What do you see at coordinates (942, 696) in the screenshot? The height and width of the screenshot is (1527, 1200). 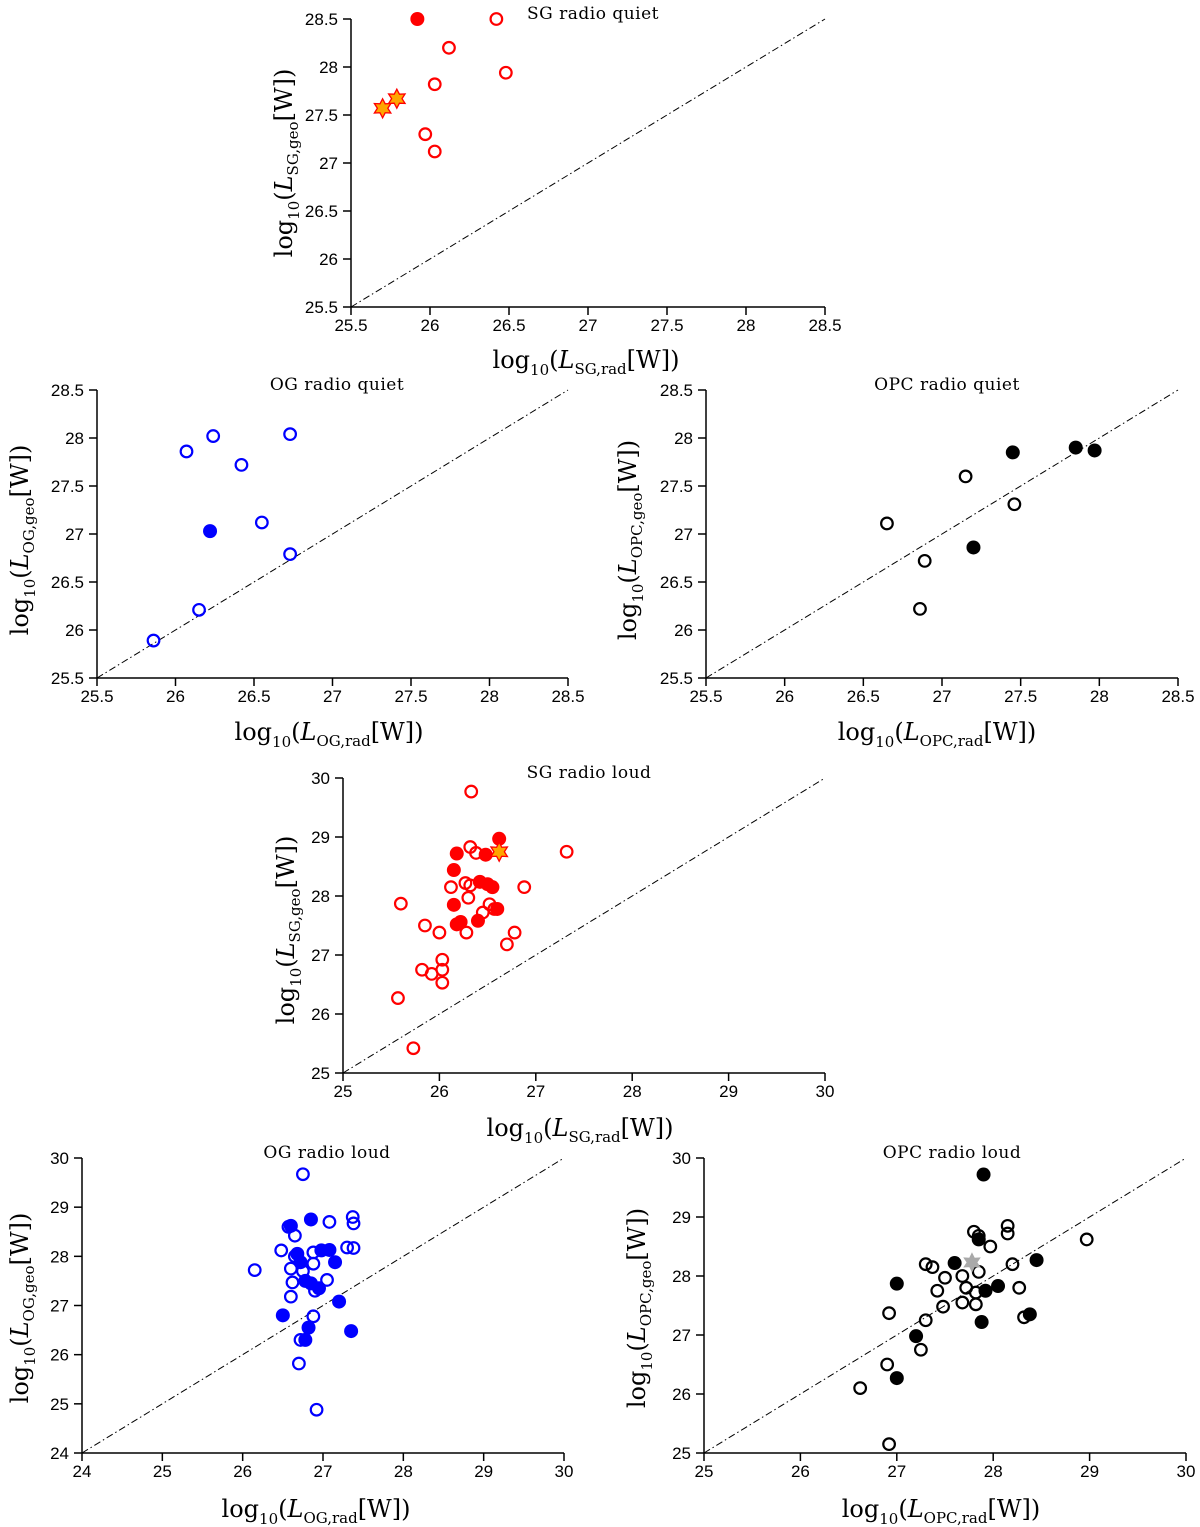 I see `x-tick-label: 27` at bounding box center [942, 696].